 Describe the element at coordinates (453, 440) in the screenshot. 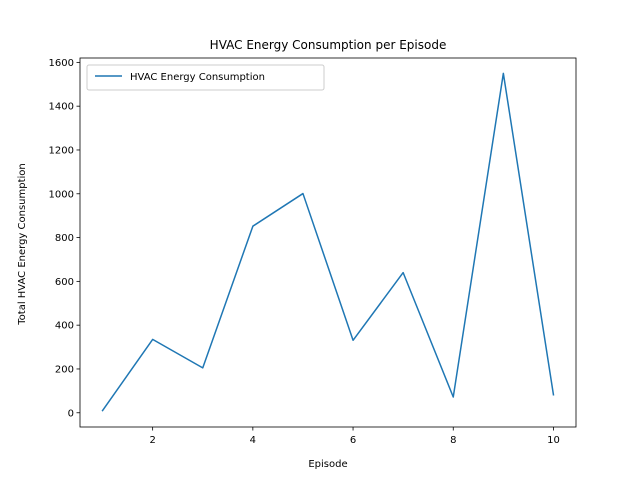

I see `x-tick-label: 8` at that location.